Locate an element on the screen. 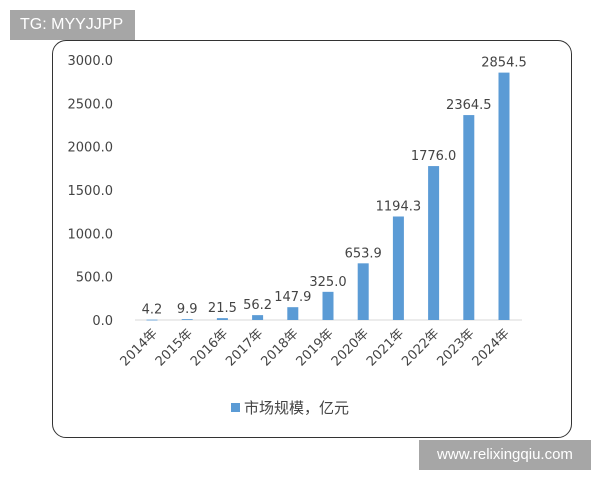 The image size is (600, 480). x-tick-label: 2022年 is located at coordinates (420, 347).